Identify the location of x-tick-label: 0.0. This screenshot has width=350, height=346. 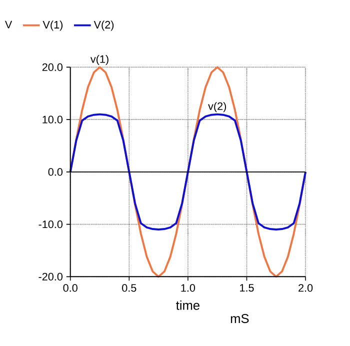
(70, 288).